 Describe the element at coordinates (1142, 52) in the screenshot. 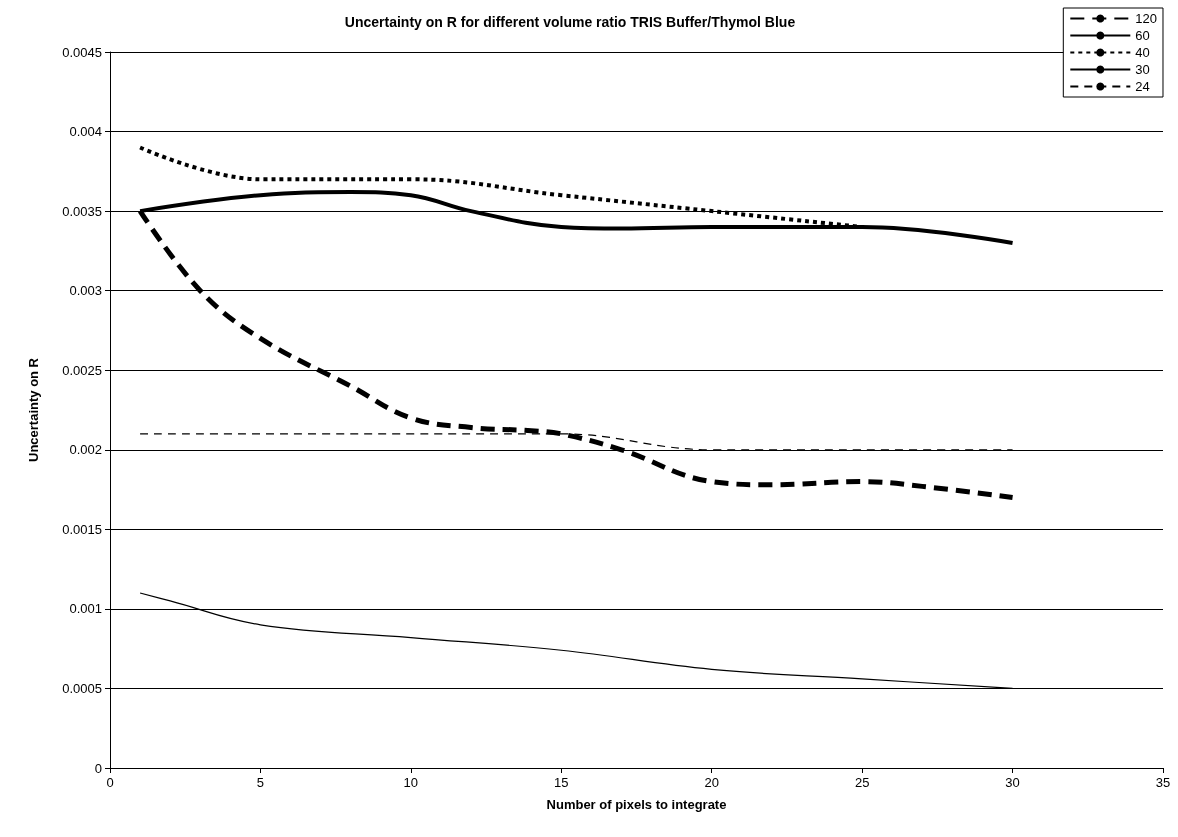

I see `legend-label: 40` at that location.